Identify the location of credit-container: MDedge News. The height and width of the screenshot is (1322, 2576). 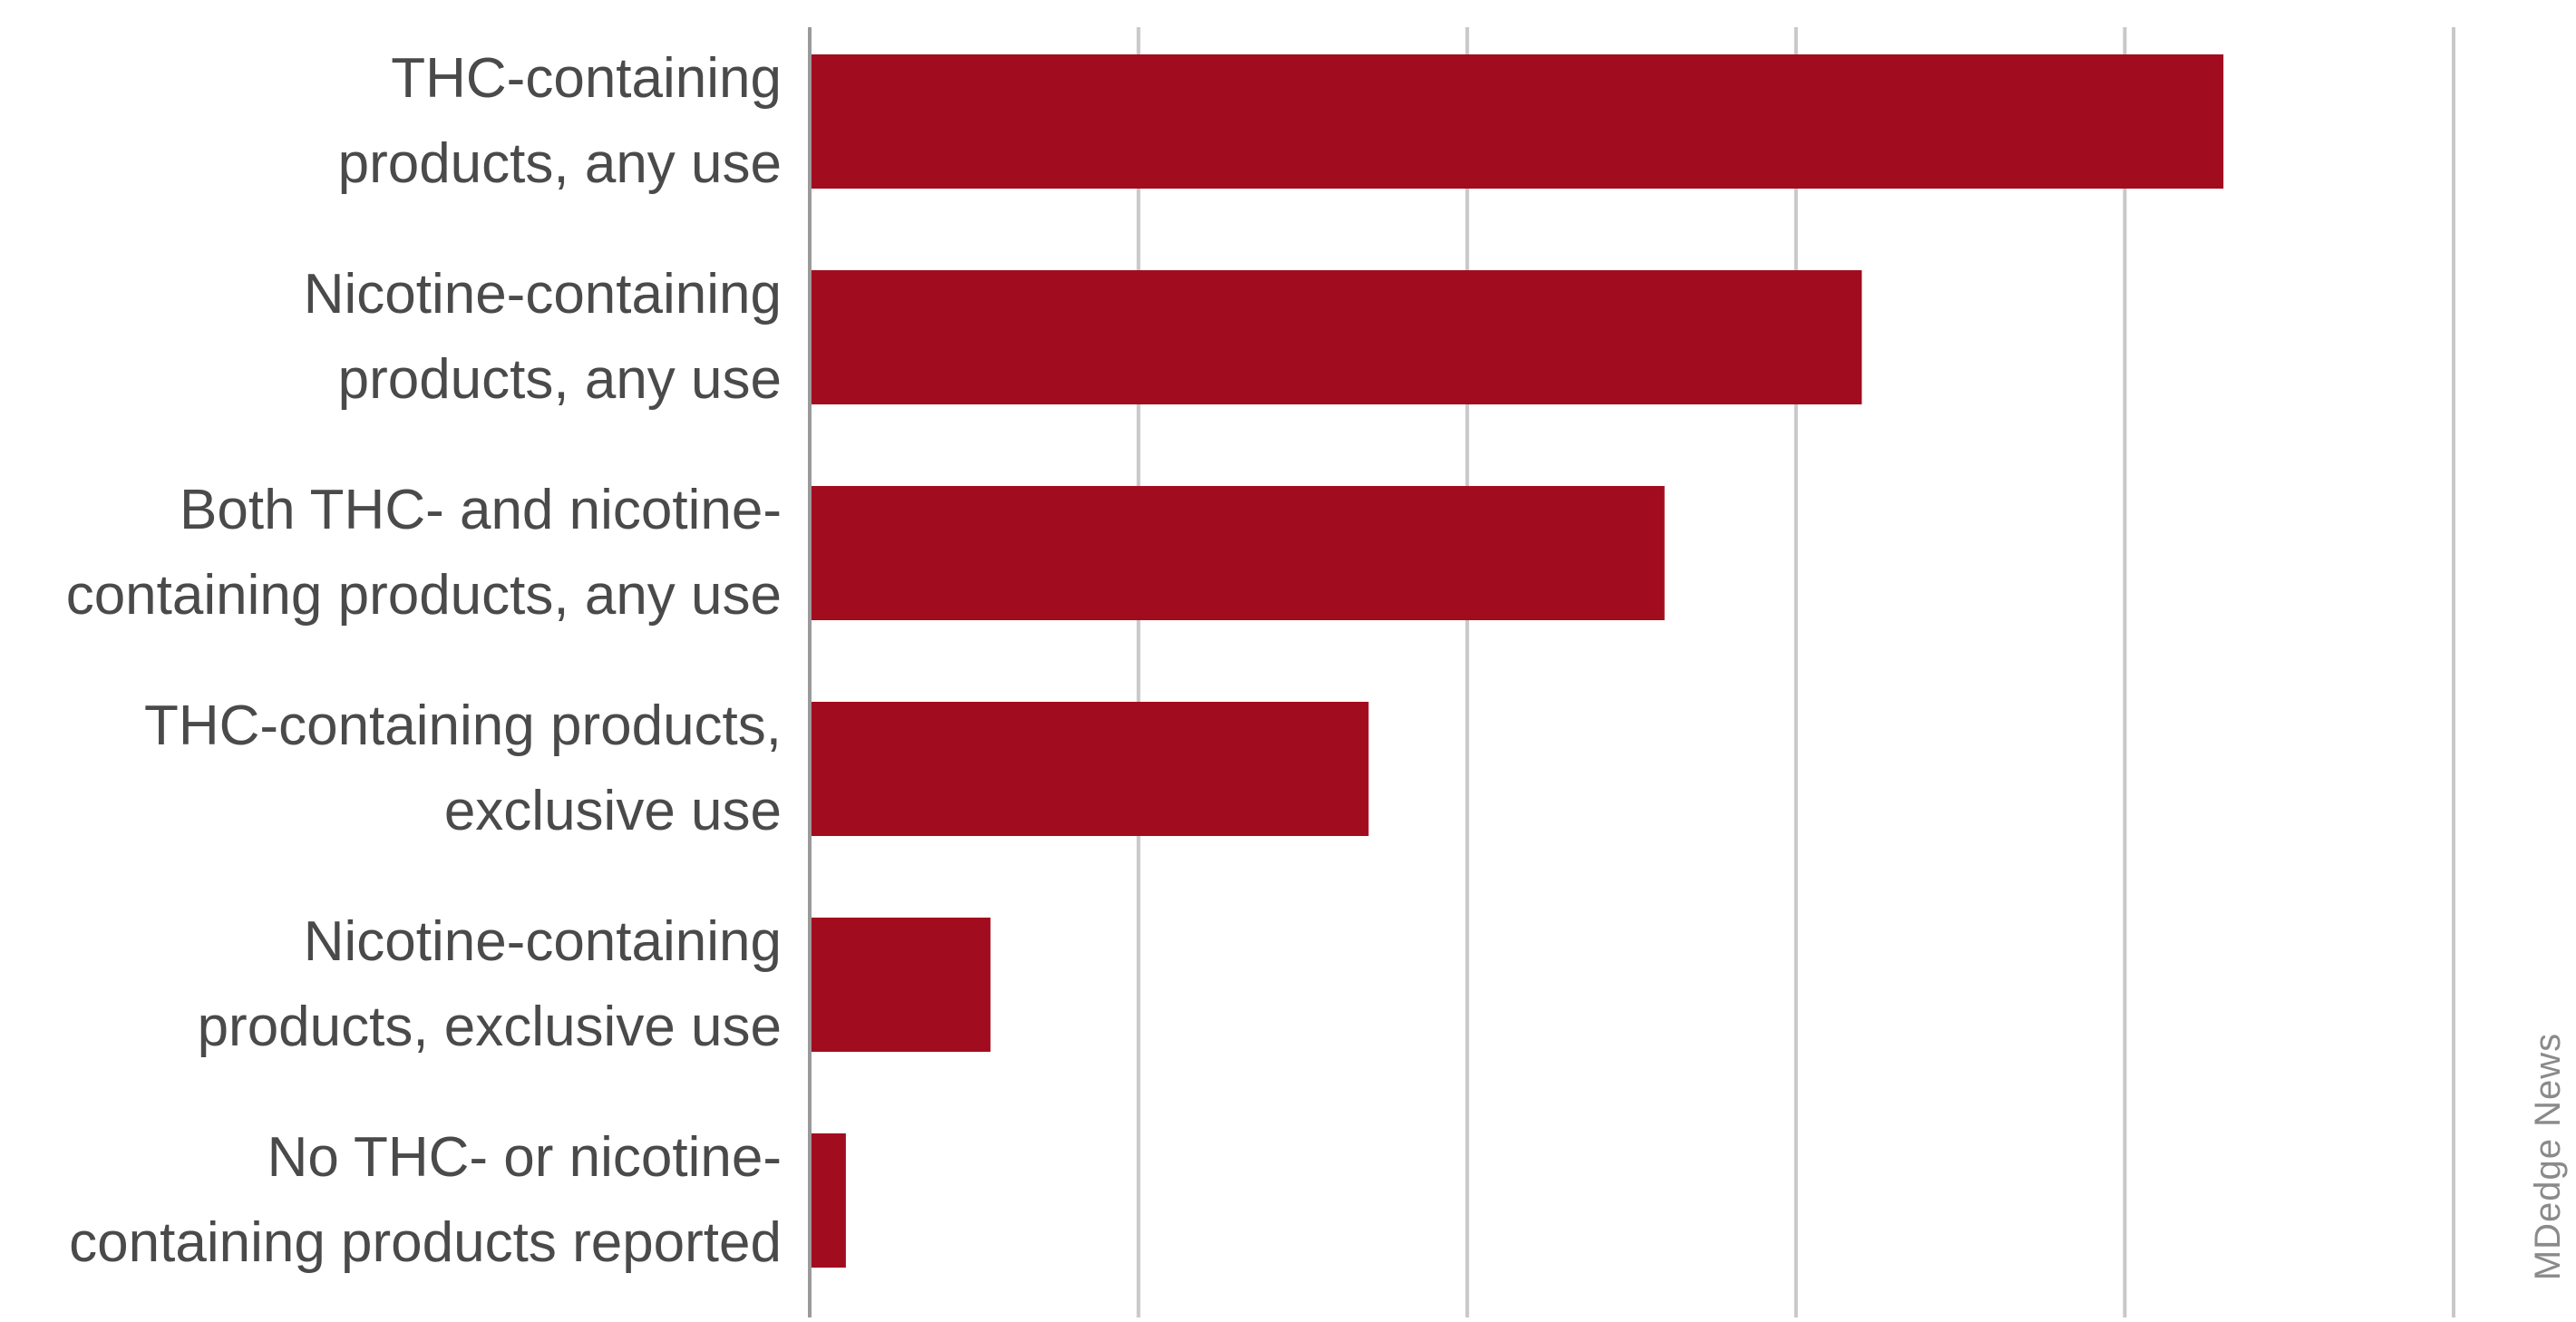
(2549, 1156).